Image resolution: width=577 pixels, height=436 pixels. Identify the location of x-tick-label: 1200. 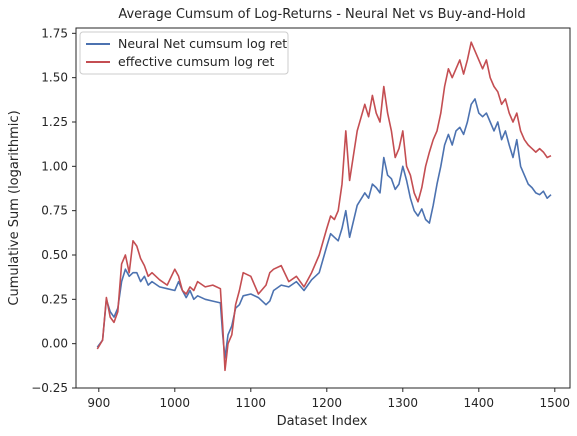
(327, 403).